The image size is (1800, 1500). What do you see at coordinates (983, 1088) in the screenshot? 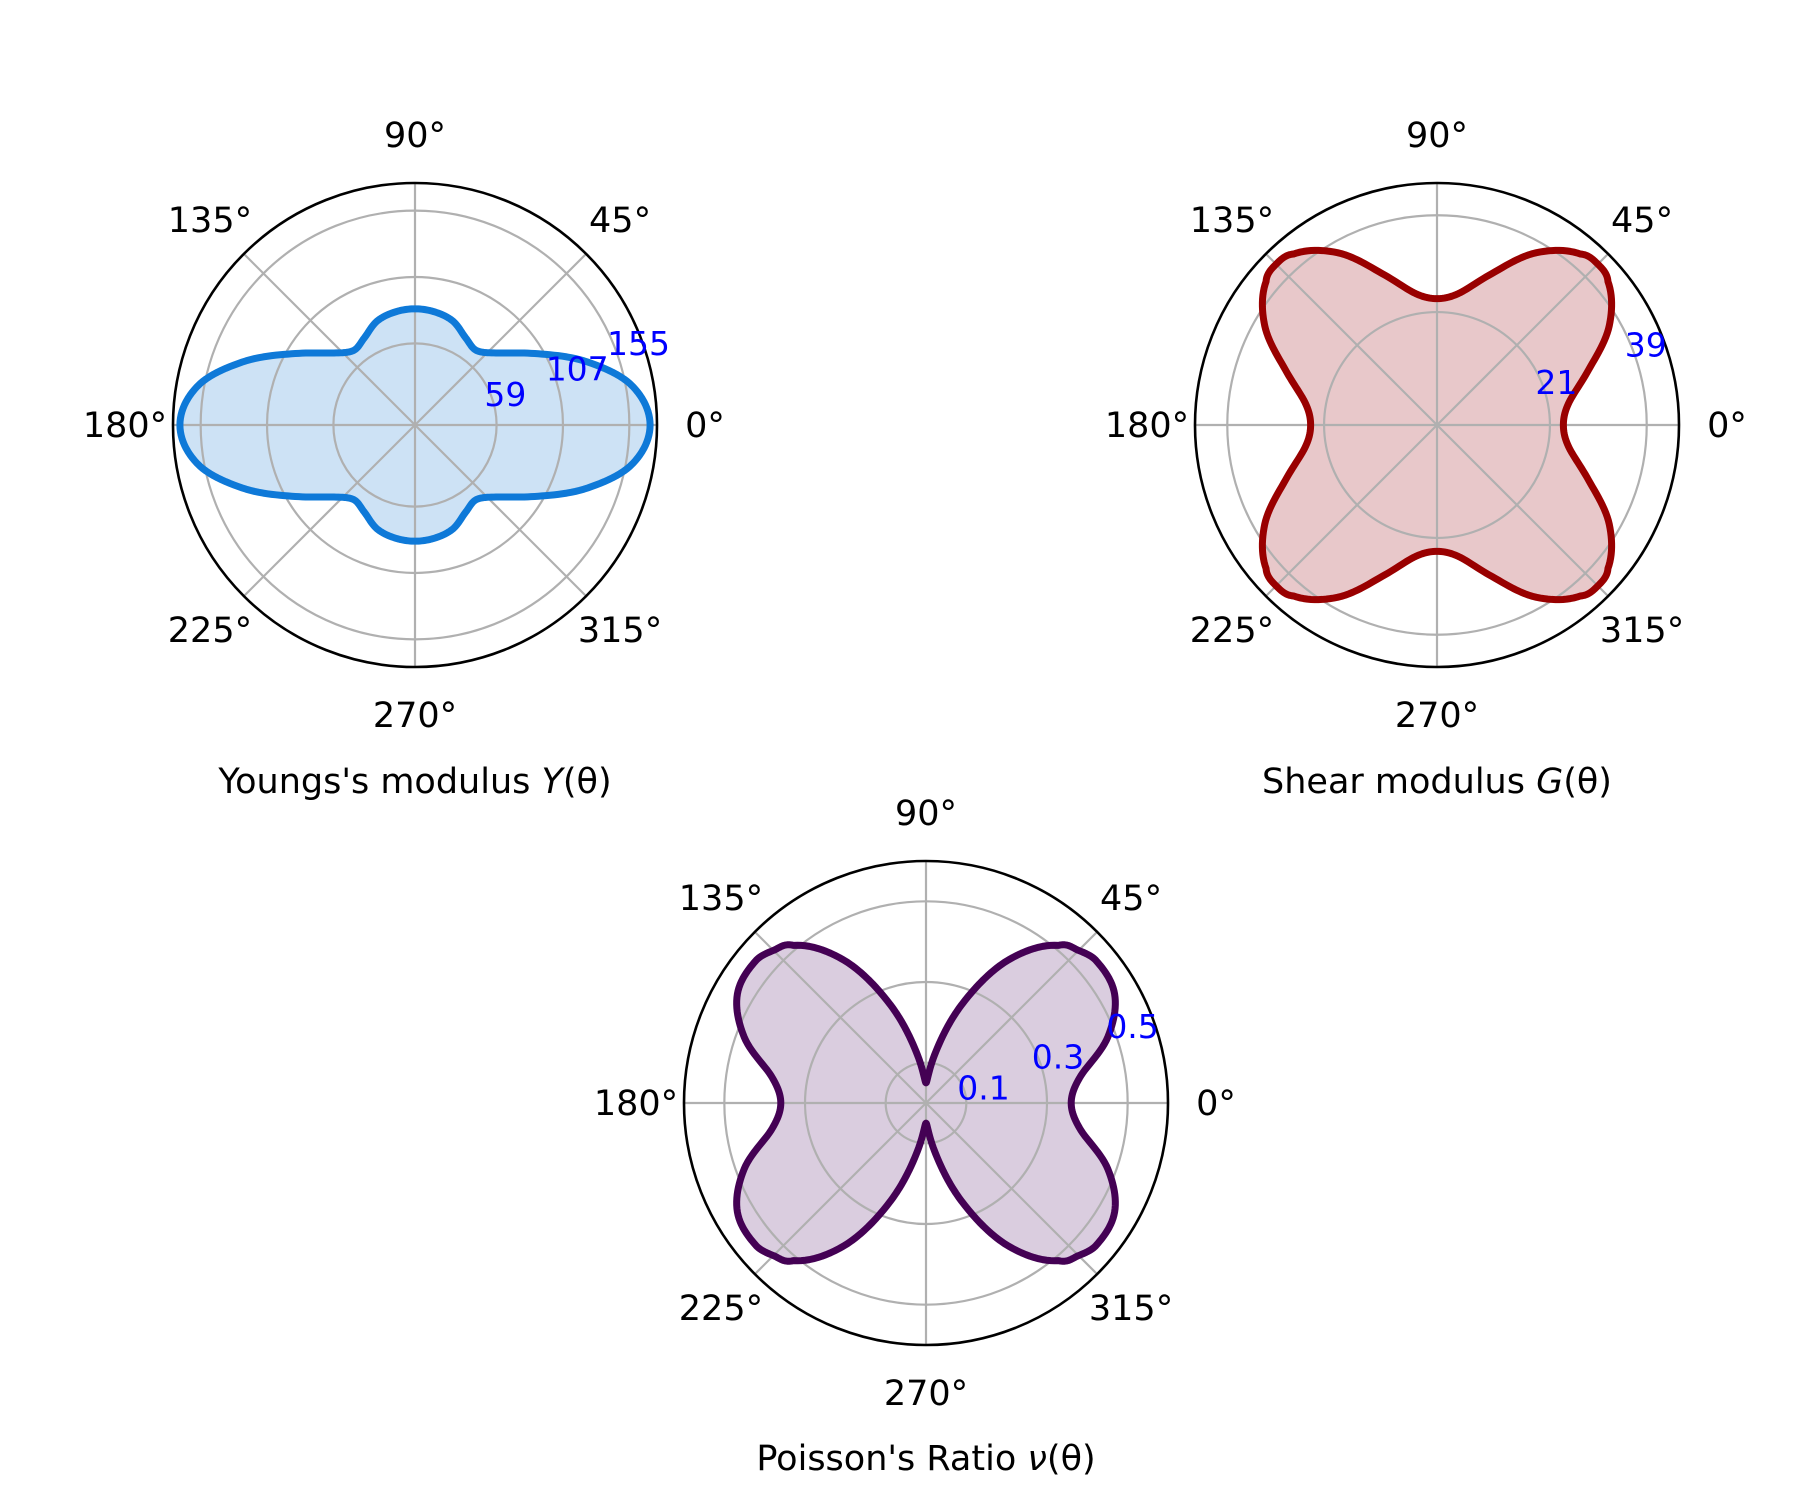
I see `radial-tick-label: 0.1` at bounding box center [983, 1088].